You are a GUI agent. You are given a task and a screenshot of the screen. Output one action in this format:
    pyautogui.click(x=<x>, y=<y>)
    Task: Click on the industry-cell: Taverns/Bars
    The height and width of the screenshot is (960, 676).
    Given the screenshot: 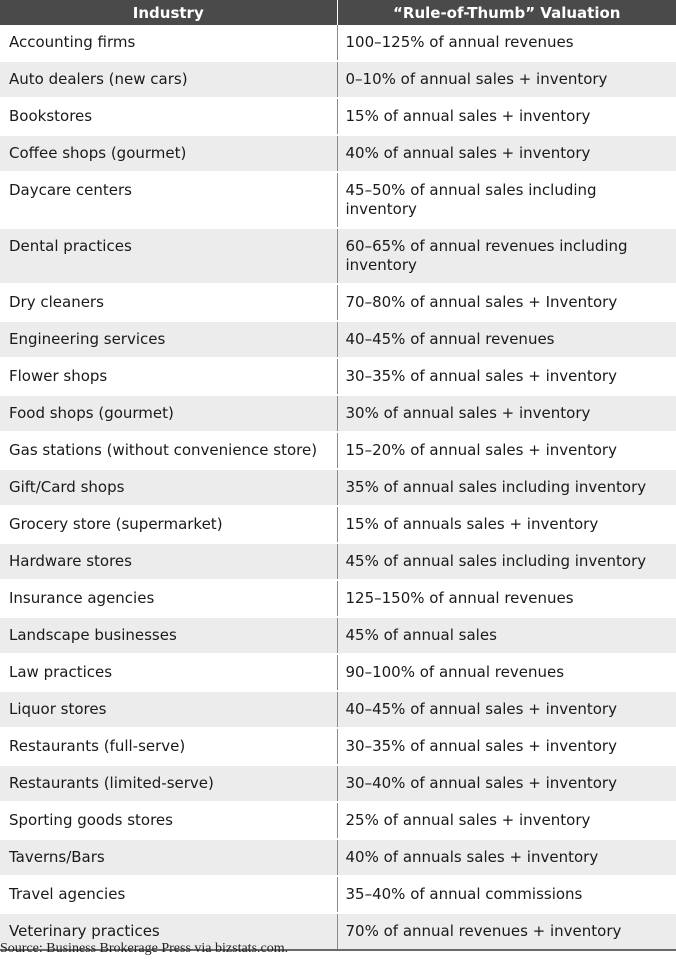 What is the action you would take?
    pyautogui.click(x=168, y=858)
    